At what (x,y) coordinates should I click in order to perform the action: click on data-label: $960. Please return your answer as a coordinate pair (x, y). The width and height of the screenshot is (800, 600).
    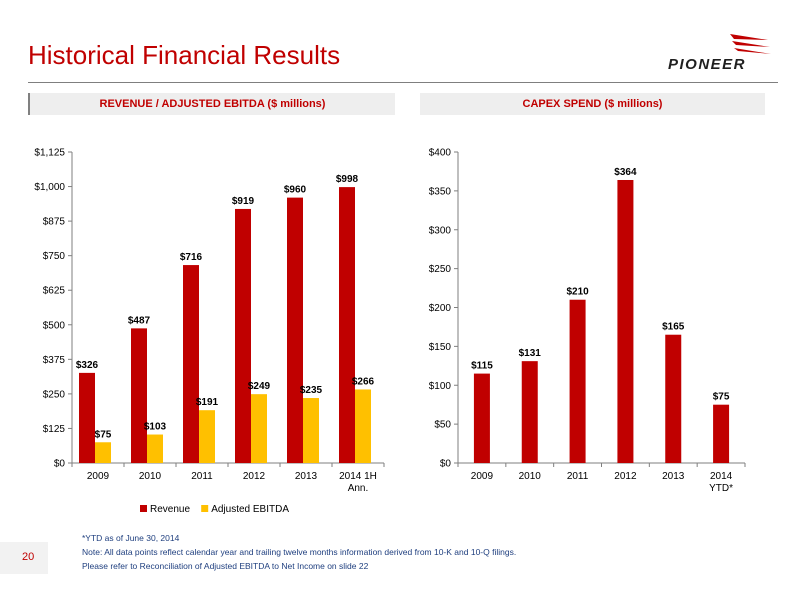
    Looking at the image, I should click on (295, 190).